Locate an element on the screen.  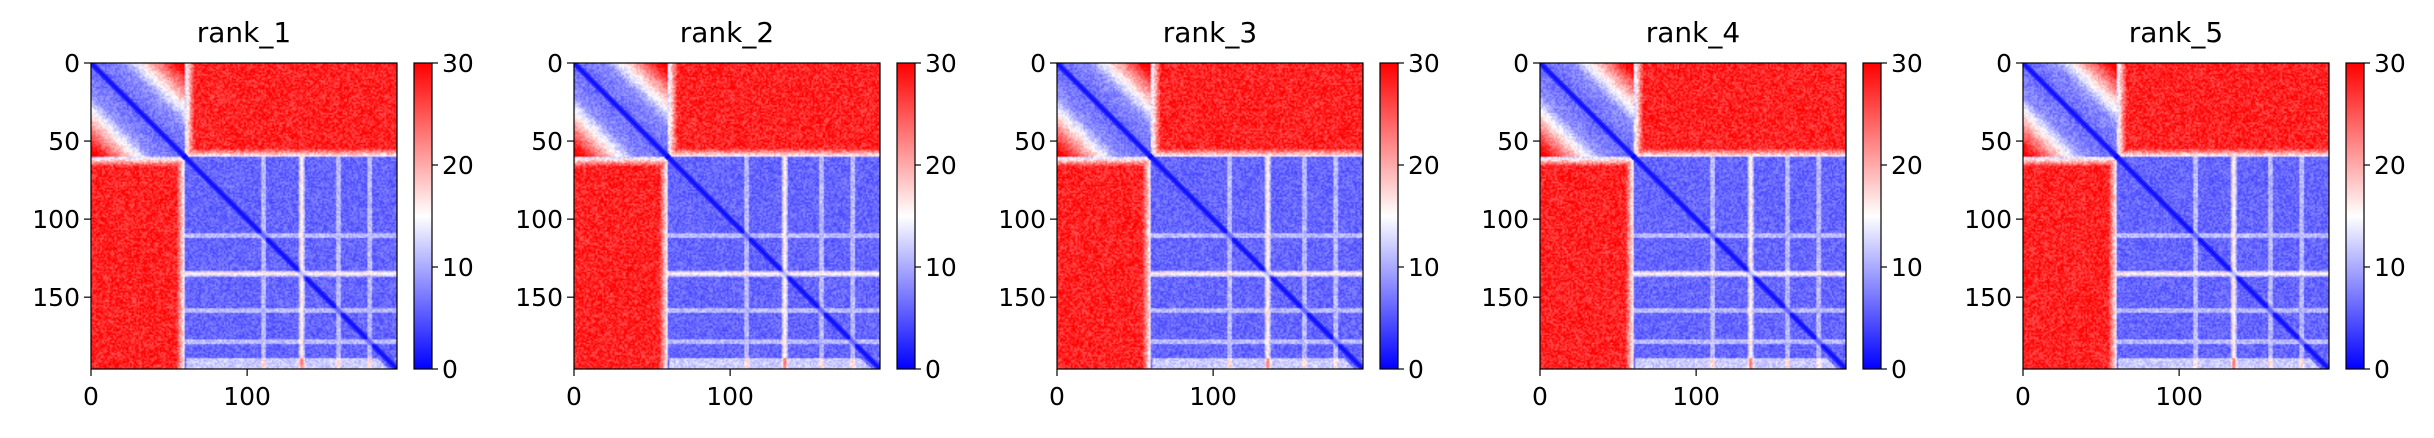
panel-title: rank_5 is located at coordinates (2176, 32).